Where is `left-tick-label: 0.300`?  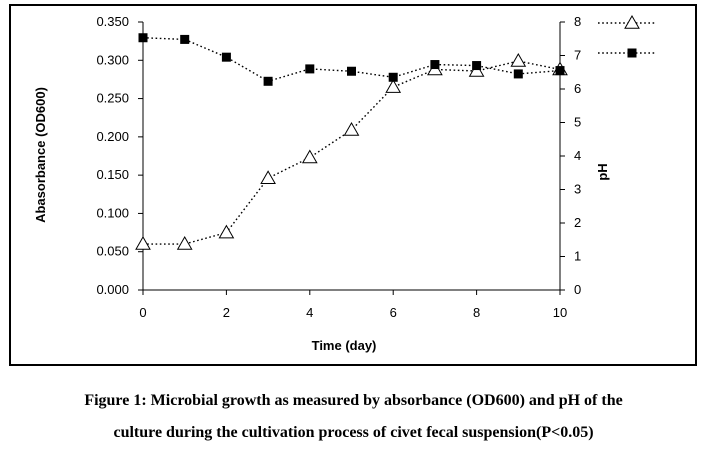 left-tick-label: 0.300 is located at coordinates (112, 59).